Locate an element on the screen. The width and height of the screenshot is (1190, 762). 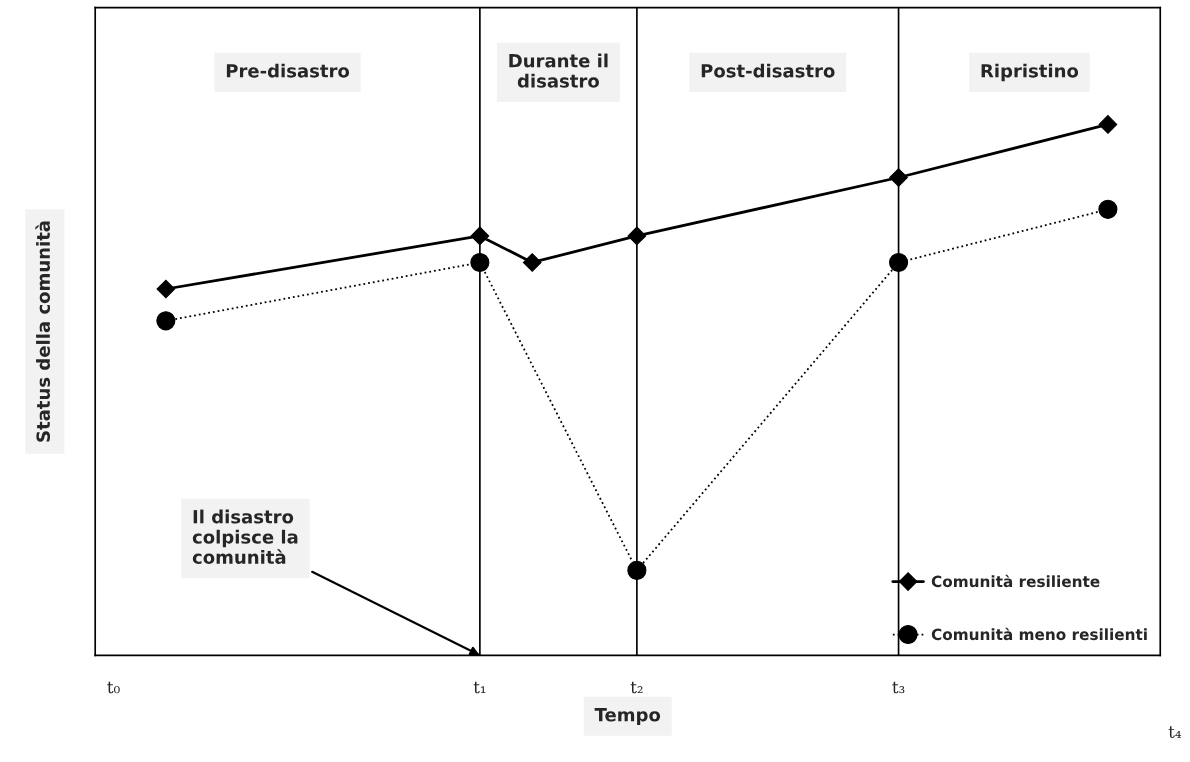
text: Pre-disastro is located at coordinates (288, 70).